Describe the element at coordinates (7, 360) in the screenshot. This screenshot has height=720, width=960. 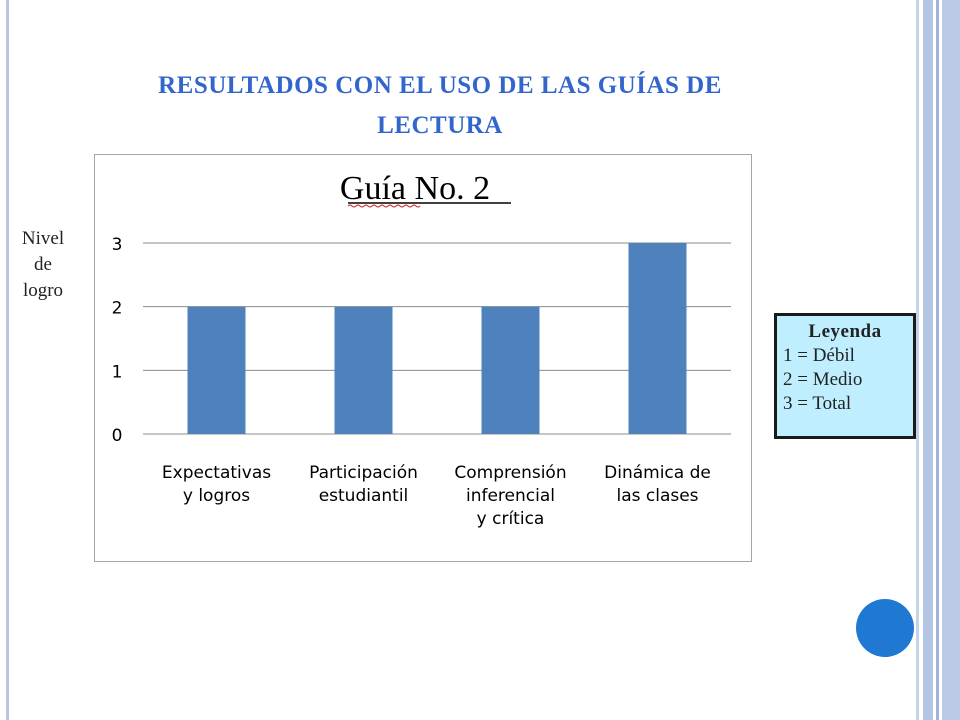
I see `left-frame-rule` at that location.